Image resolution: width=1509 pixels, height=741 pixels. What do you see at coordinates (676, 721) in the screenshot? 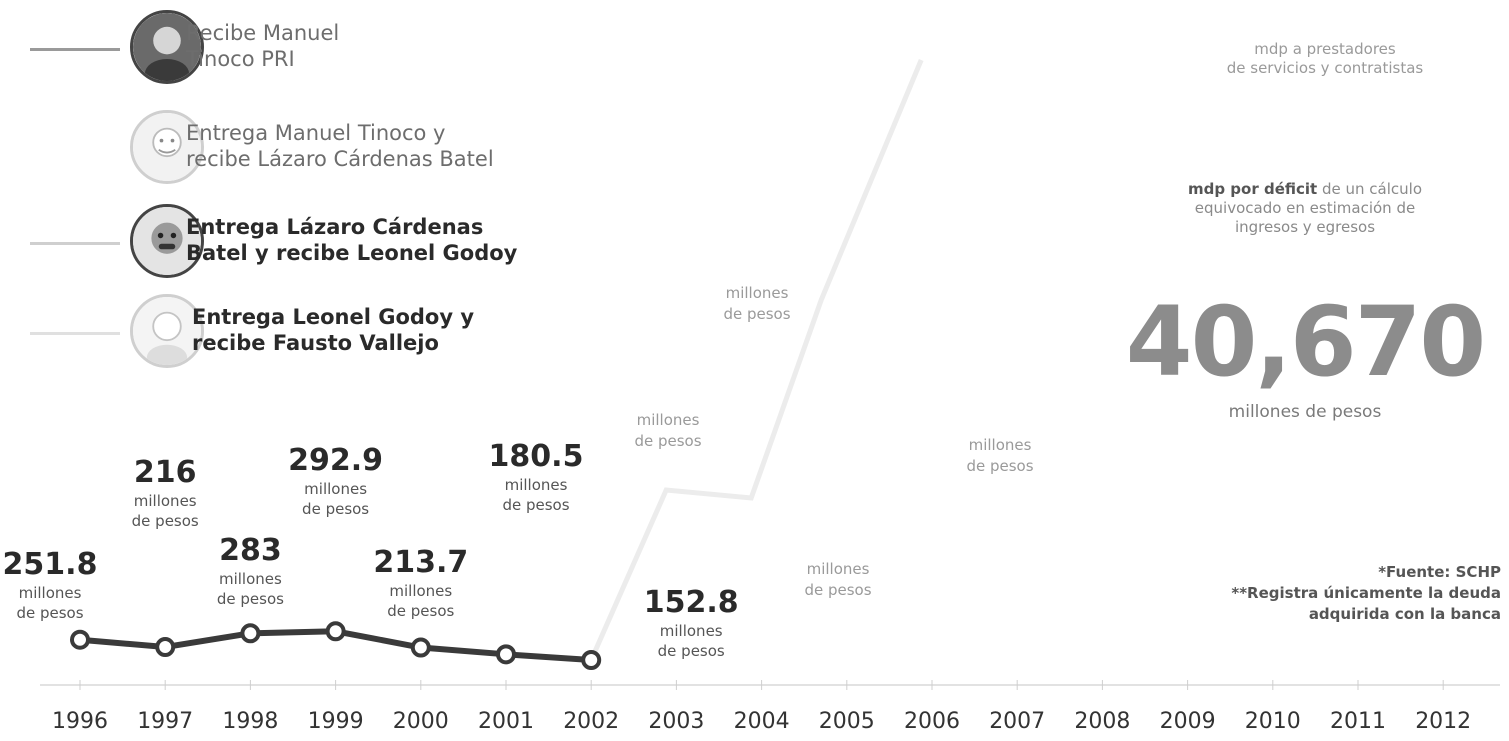
I see `x-tick-label: 2003` at bounding box center [676, 721].